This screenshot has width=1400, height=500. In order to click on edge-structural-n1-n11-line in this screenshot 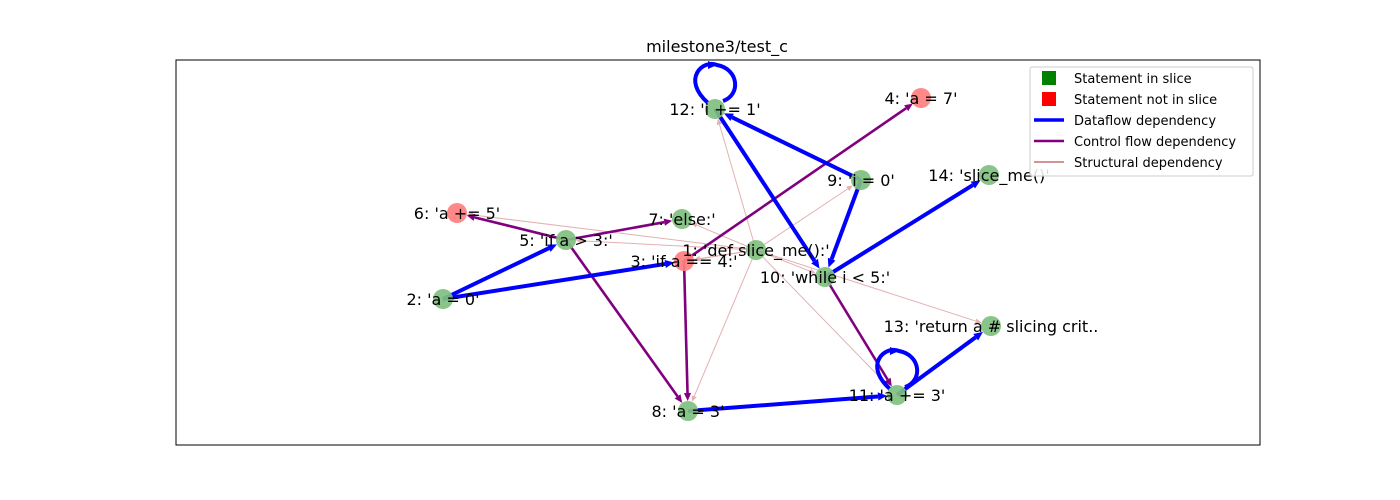, I will do `click(821, 316)`.